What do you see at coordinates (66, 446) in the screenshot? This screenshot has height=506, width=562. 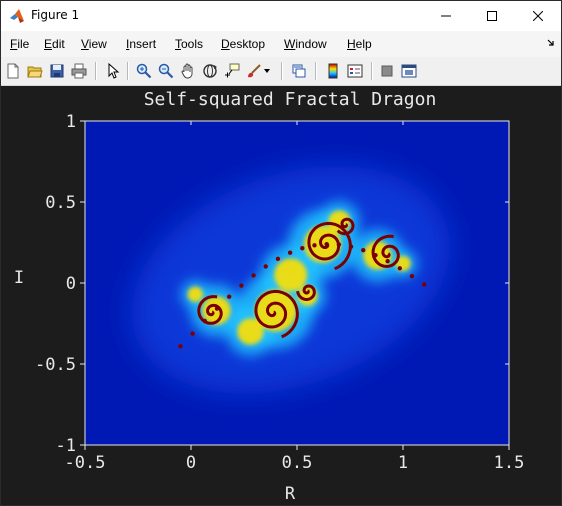 I see `y-tick-label: -1` at bounding box center [66, 446].